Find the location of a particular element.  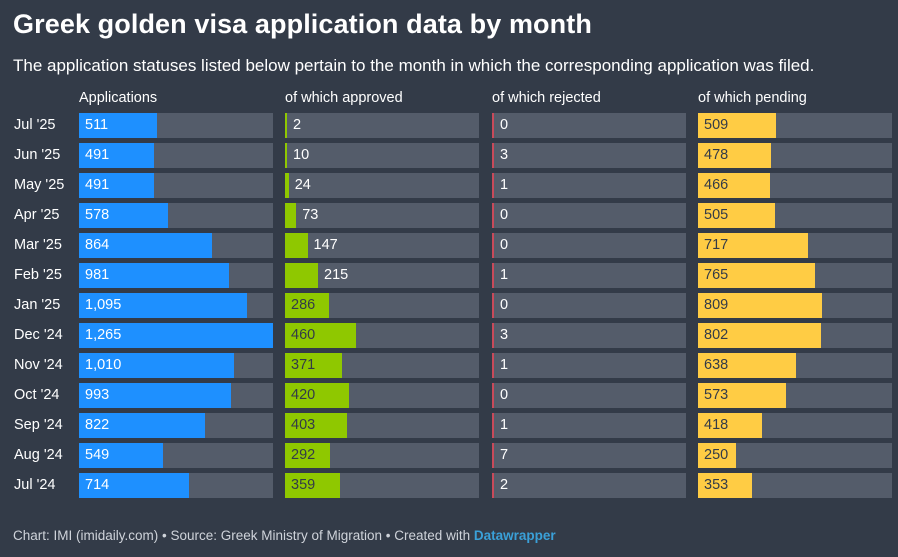

bar-track: 3 is located at coordinates (589, 155).